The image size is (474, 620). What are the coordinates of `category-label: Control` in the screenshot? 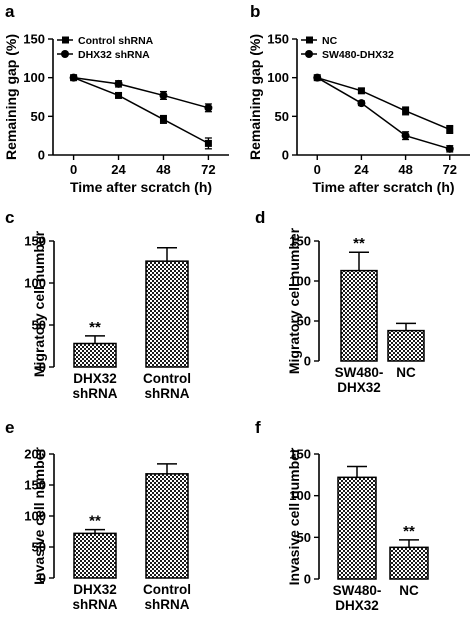 It's located at (167, 378).